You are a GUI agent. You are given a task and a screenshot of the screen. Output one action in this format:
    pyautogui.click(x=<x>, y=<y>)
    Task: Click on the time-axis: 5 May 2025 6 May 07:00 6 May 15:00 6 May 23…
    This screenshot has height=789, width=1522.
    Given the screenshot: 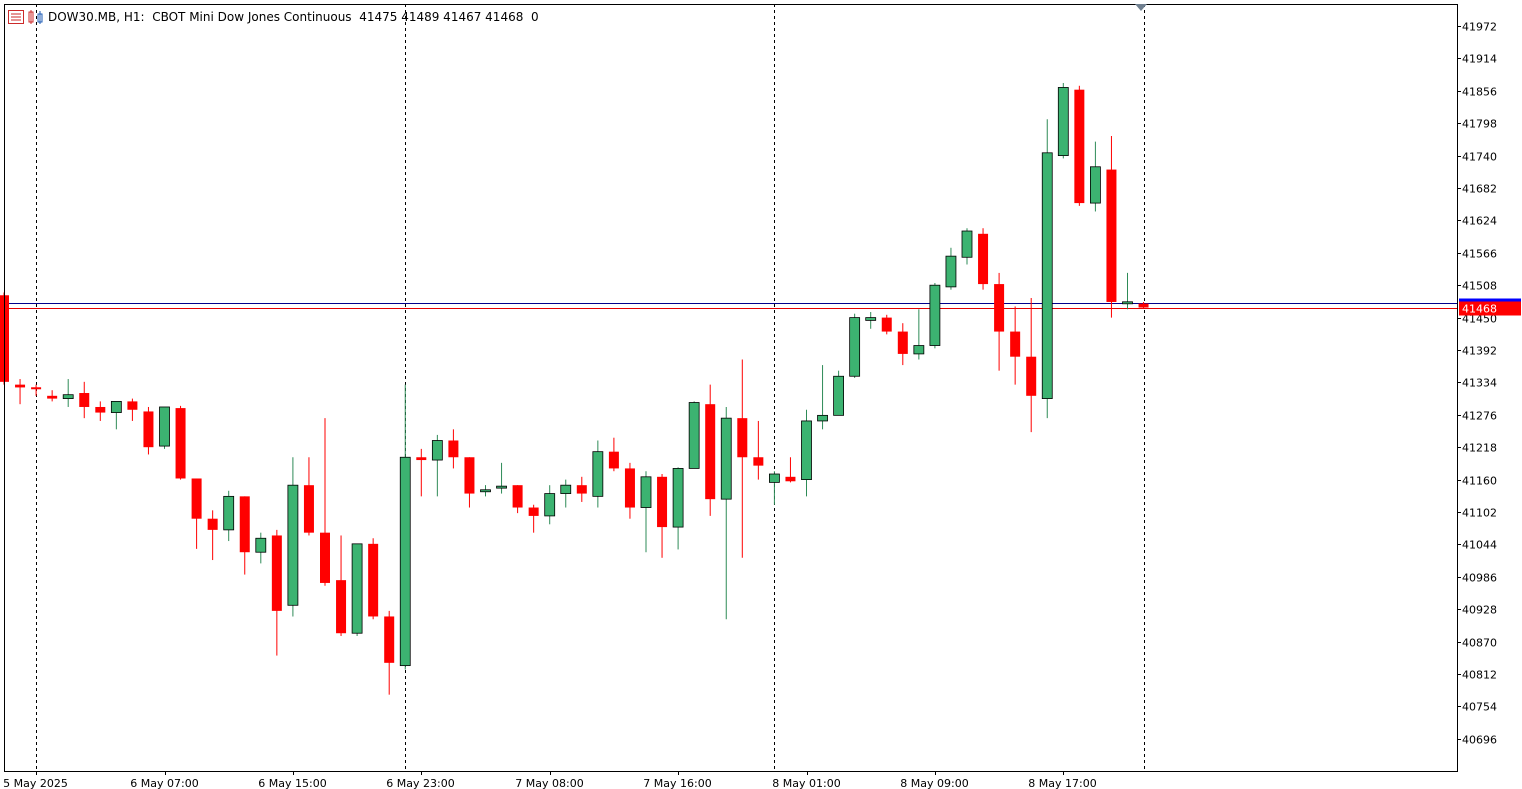 What is the action you would take?
    pyautogui.click(x=550, y=780)
    